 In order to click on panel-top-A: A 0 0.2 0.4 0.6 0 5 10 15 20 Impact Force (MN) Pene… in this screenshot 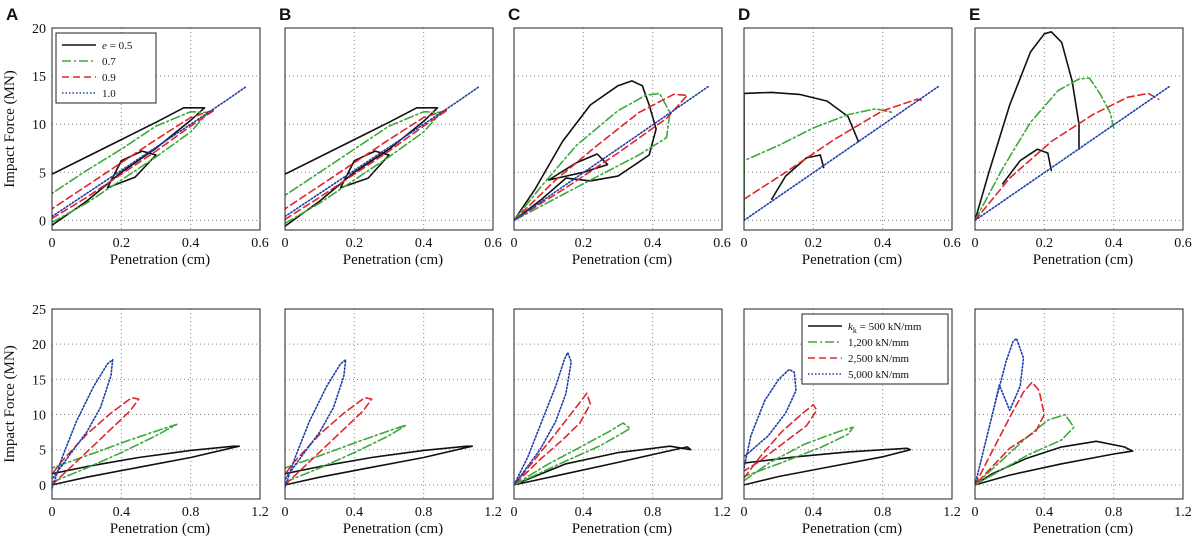, I will do `click(135, 136)`.